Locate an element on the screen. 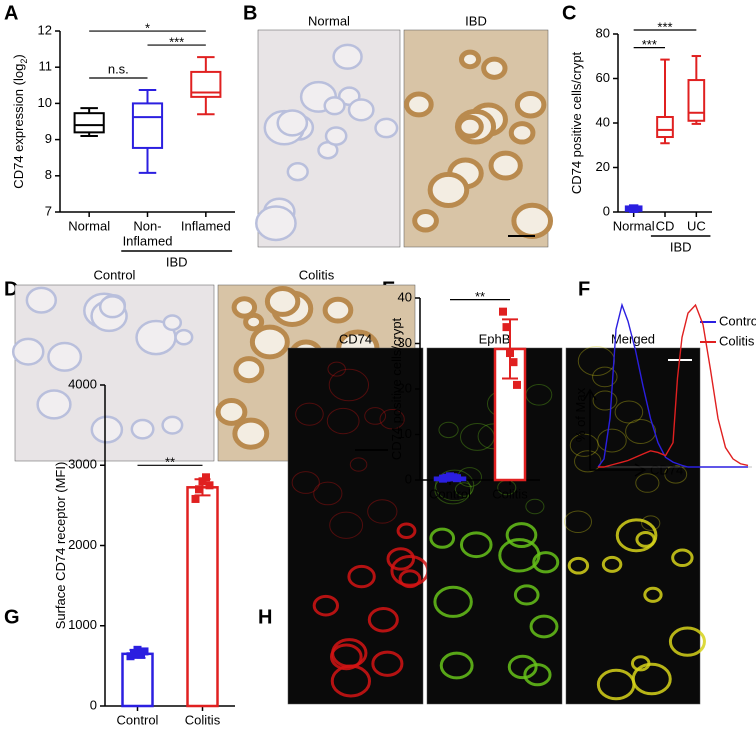 The height and width of the screenshot is (753, 756). significance-label: ** is located at coordinates (480, 296).